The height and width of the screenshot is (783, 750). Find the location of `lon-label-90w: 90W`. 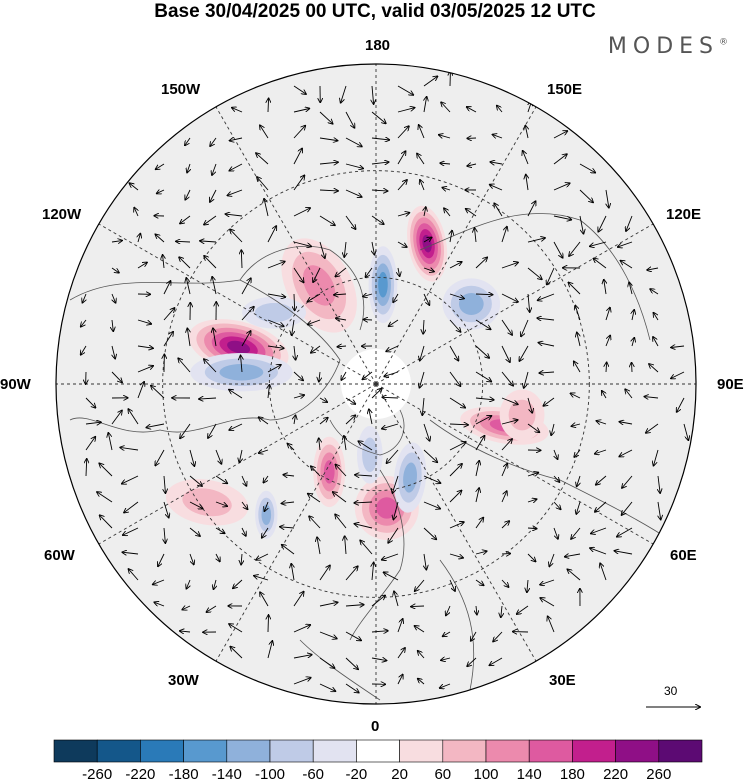

lon-label-90w: 90W is located at coordinates (15, 384).